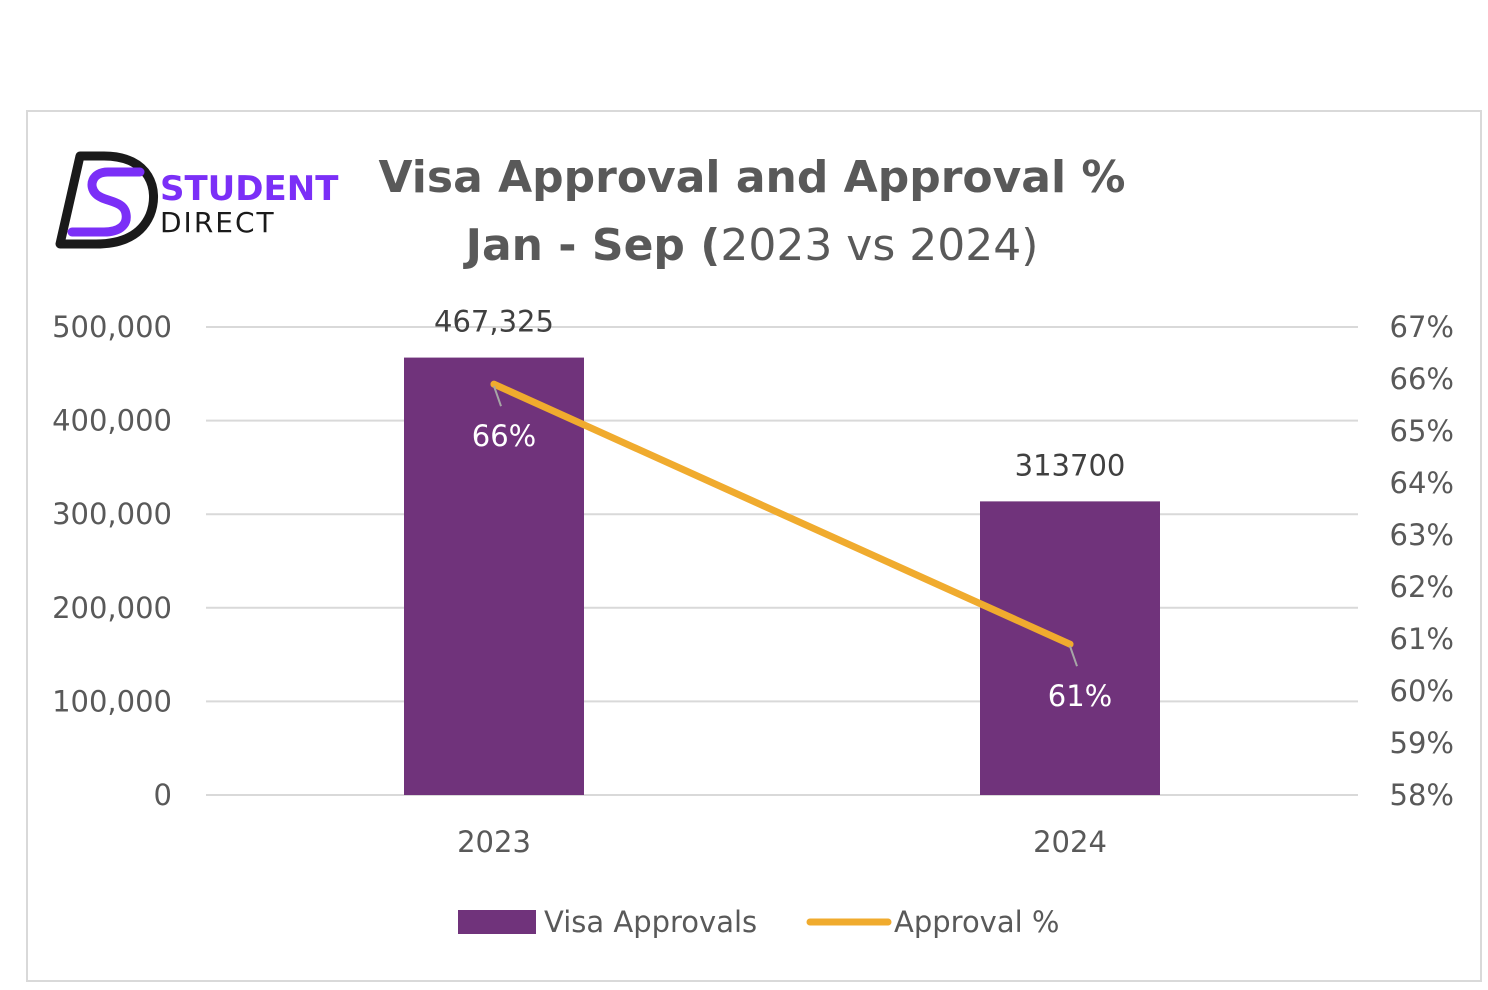  What do you see at coordinates (1422, 587) in the screenshot?
I see `y-right-tick-label: 62%` at bounding box center [1422, 587].